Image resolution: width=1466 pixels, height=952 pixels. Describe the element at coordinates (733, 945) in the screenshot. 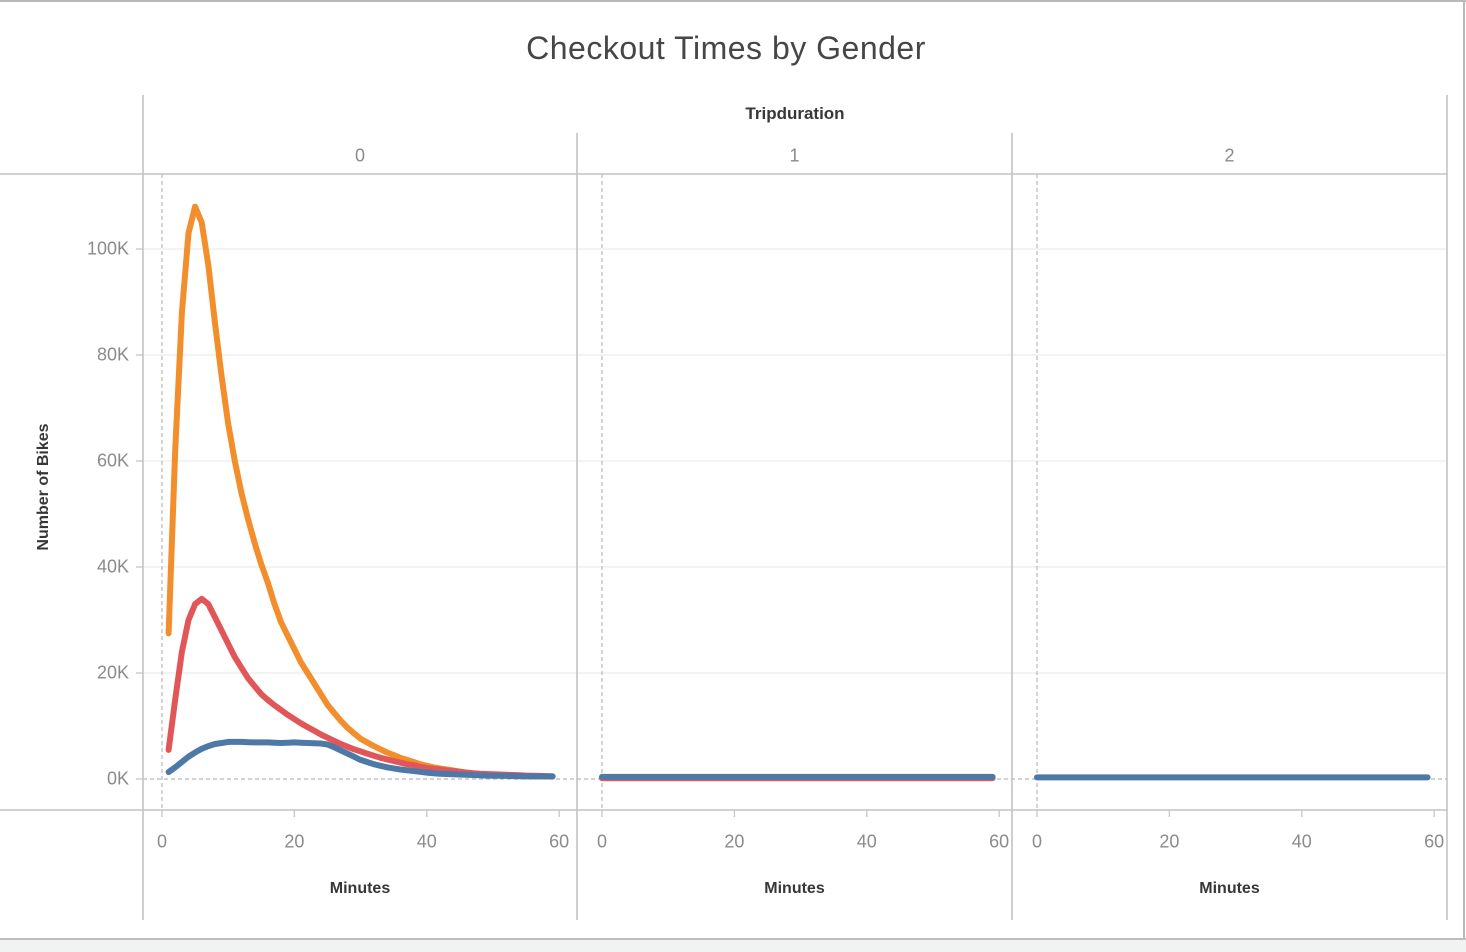

I see `bottom-scrollbar-track` at that location.